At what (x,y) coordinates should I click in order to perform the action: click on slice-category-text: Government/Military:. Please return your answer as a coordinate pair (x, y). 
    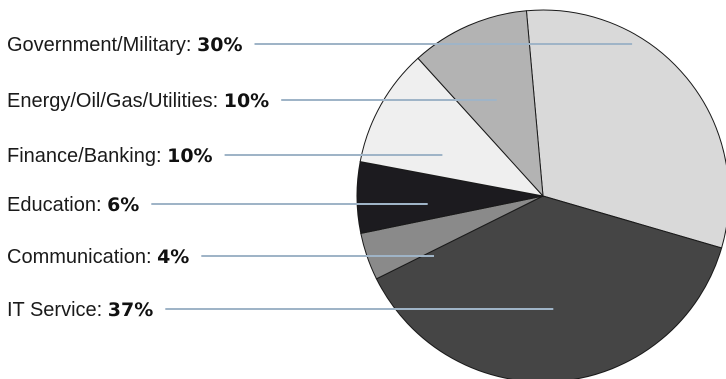
    Looking at the image, I should click on (102, 45).